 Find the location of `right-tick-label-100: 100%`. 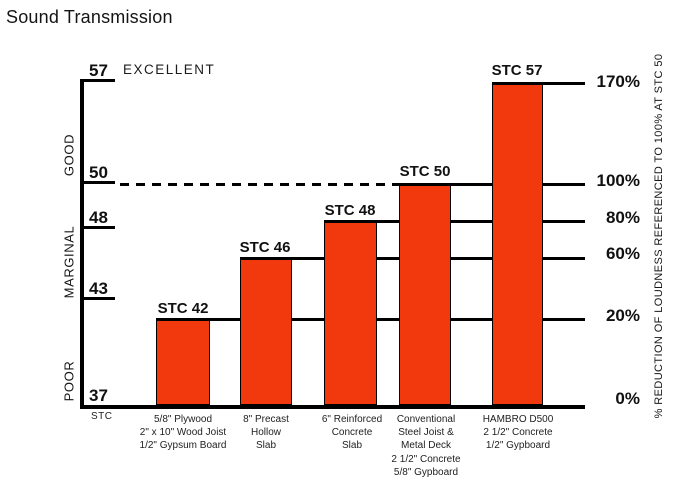

right-tick-label-100: 100% is located at coordinates (618, 180).